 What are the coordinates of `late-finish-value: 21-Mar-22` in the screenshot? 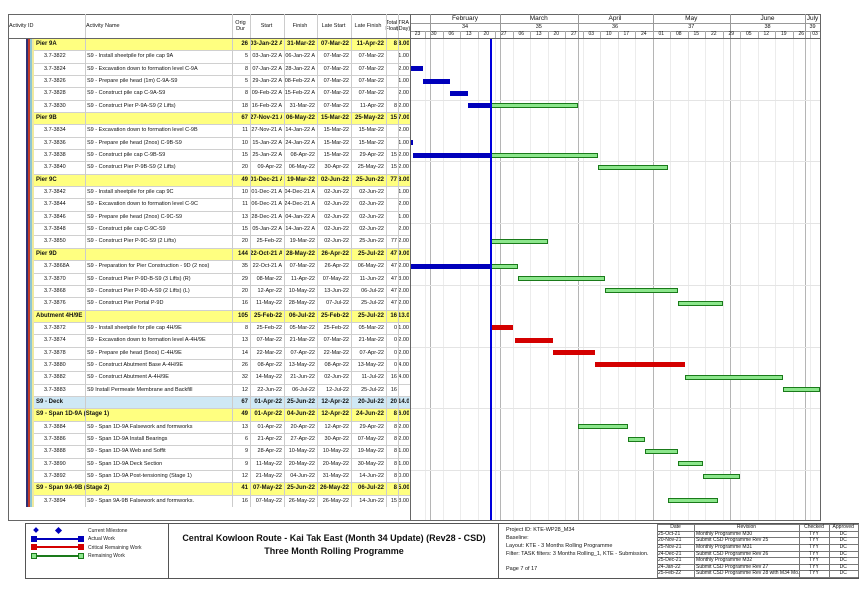 It's located at (371, 340).